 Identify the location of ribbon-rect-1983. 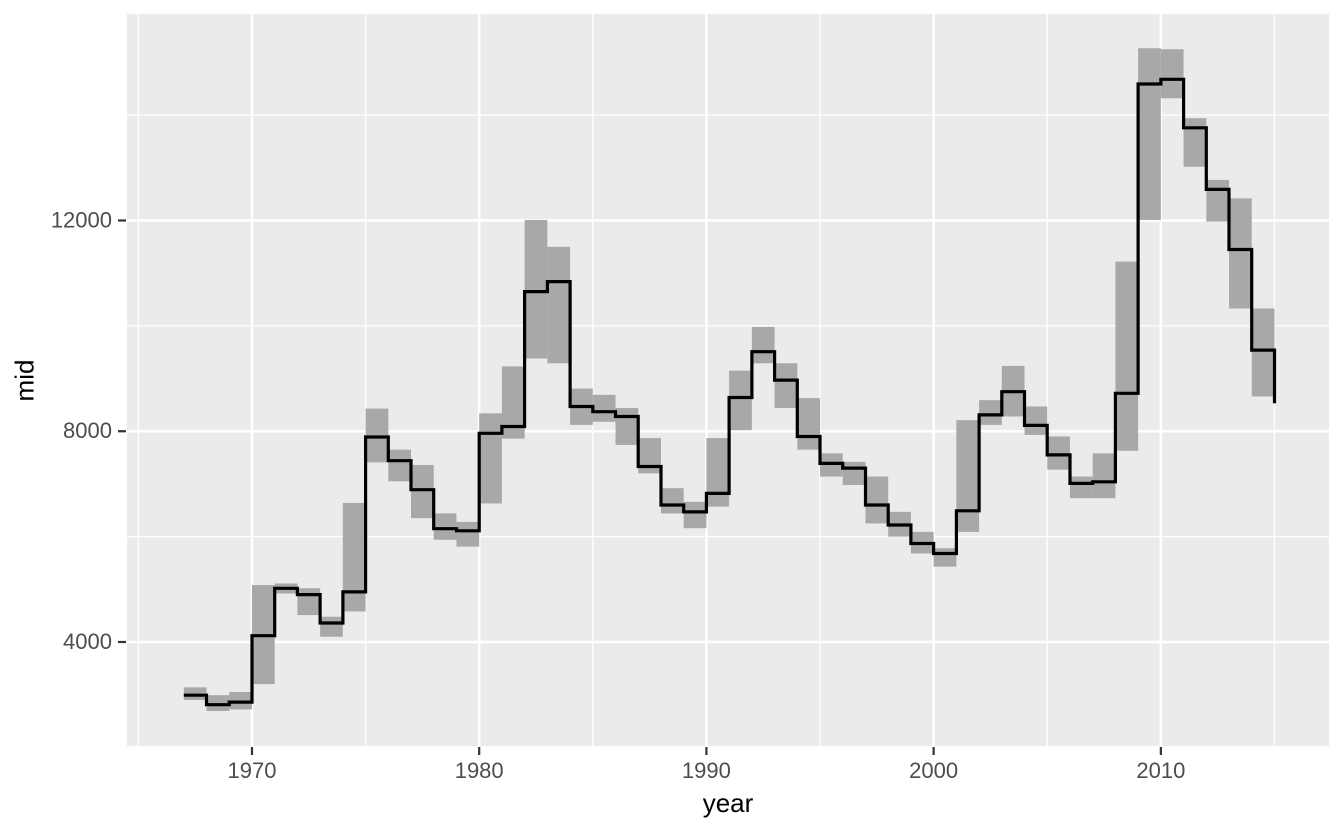
(559, 305).